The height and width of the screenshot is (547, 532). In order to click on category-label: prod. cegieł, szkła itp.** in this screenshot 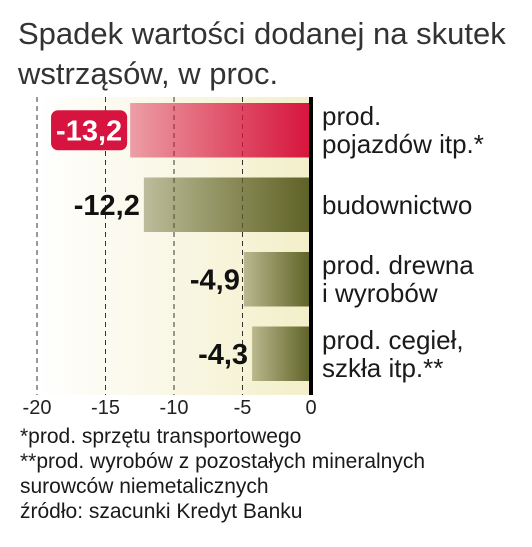, I will do `click(393, 353)`.